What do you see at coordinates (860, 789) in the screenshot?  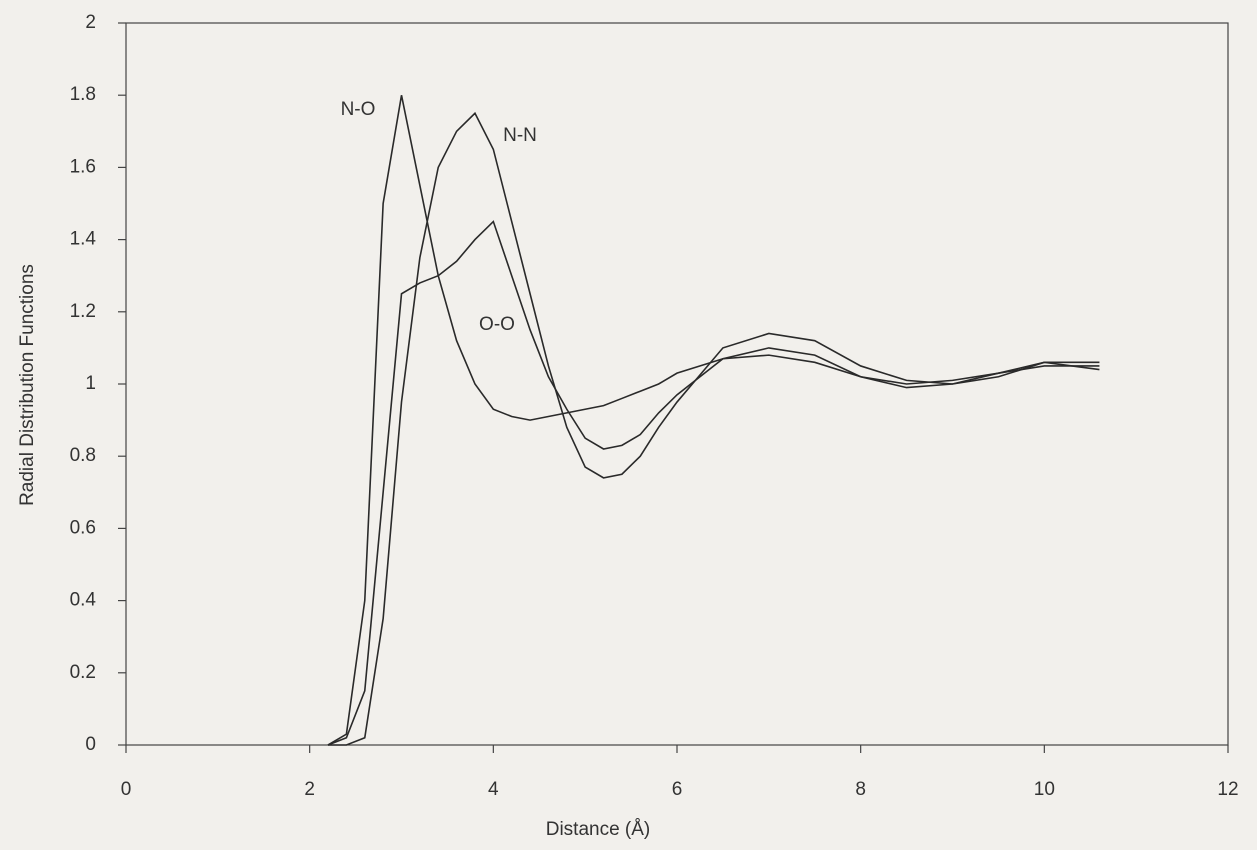 I see `x-tick-label: 8` at bounding box center [860, 789].